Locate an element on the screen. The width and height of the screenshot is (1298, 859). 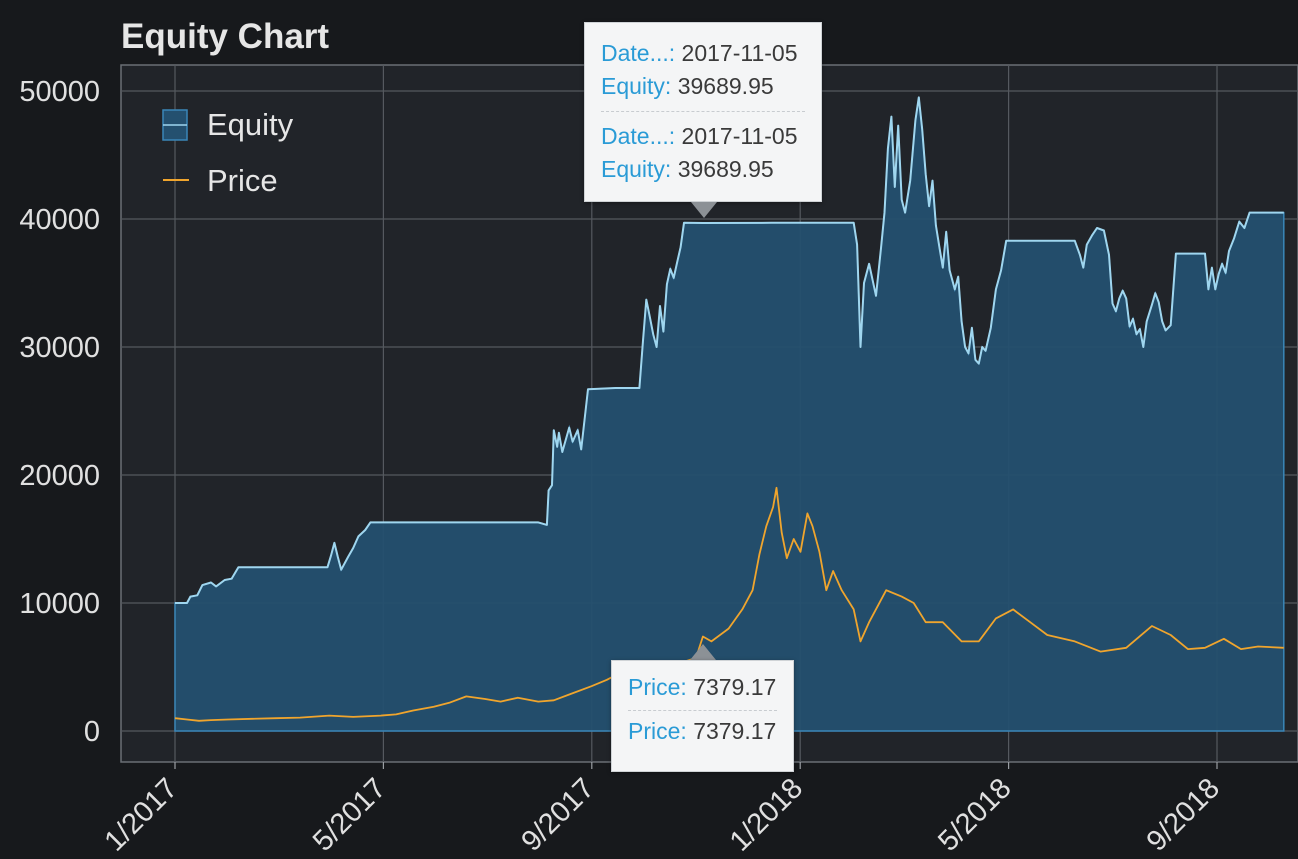
x-axis: 1/2017 5/2017 9/2017 1/2018 5/2018 9/2018 is located at coordinates (662, 810).